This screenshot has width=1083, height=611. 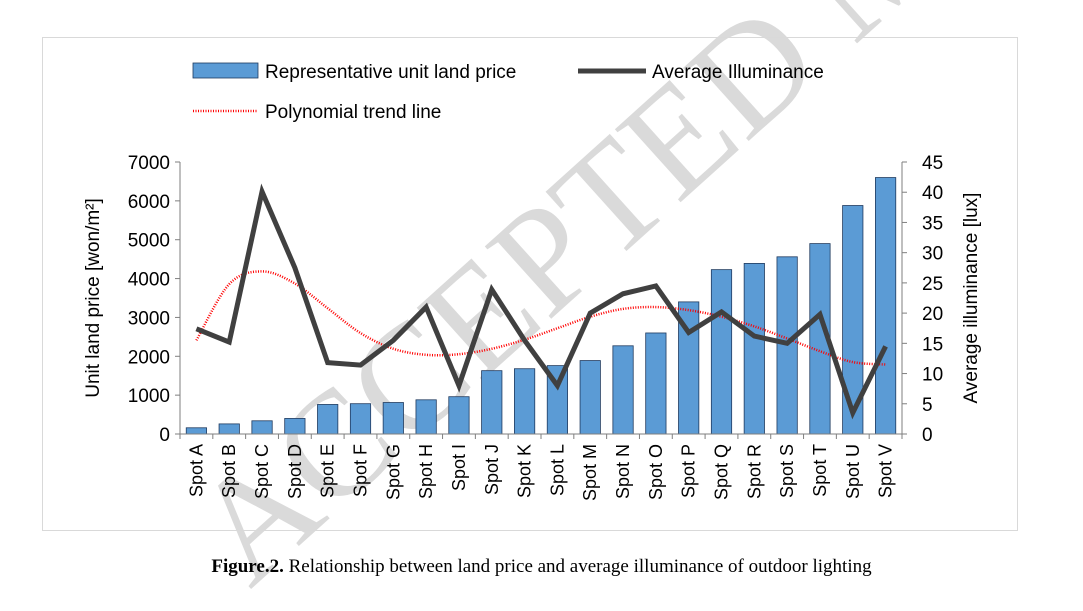 I want to click on y-axis-title: Unit land price [won/m²], so click(x=93, y=298).